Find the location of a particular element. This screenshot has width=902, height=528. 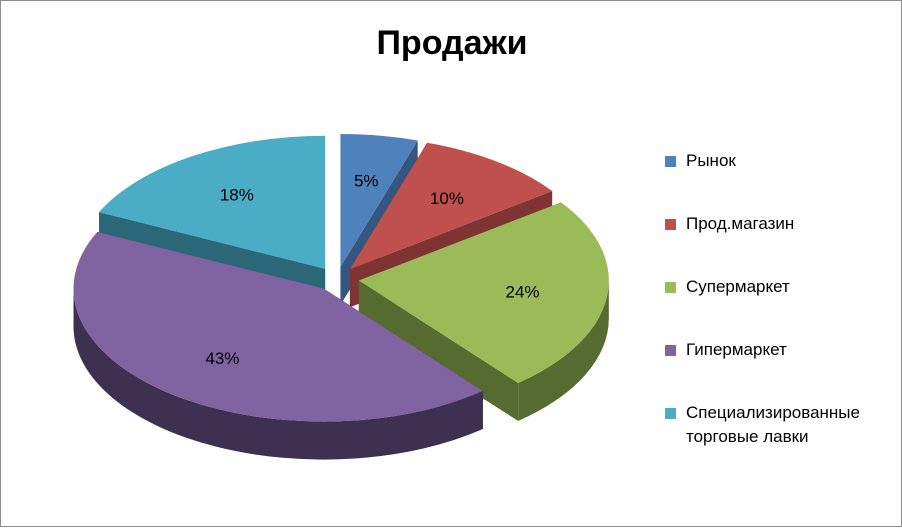

data-label: 10% is located at coordinates (447, 198).